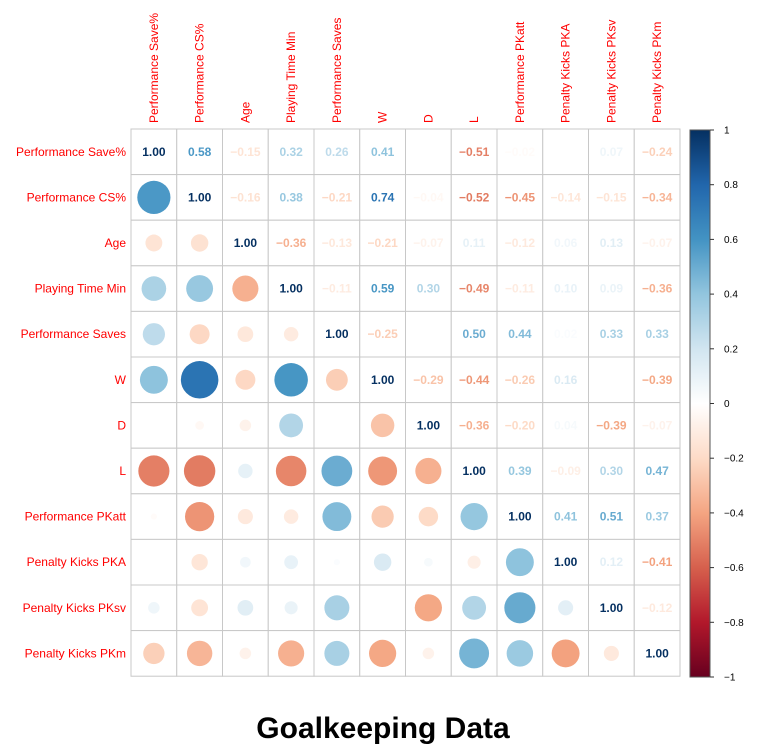  I want to click on corr-value: −0.07, so click(428, 243).